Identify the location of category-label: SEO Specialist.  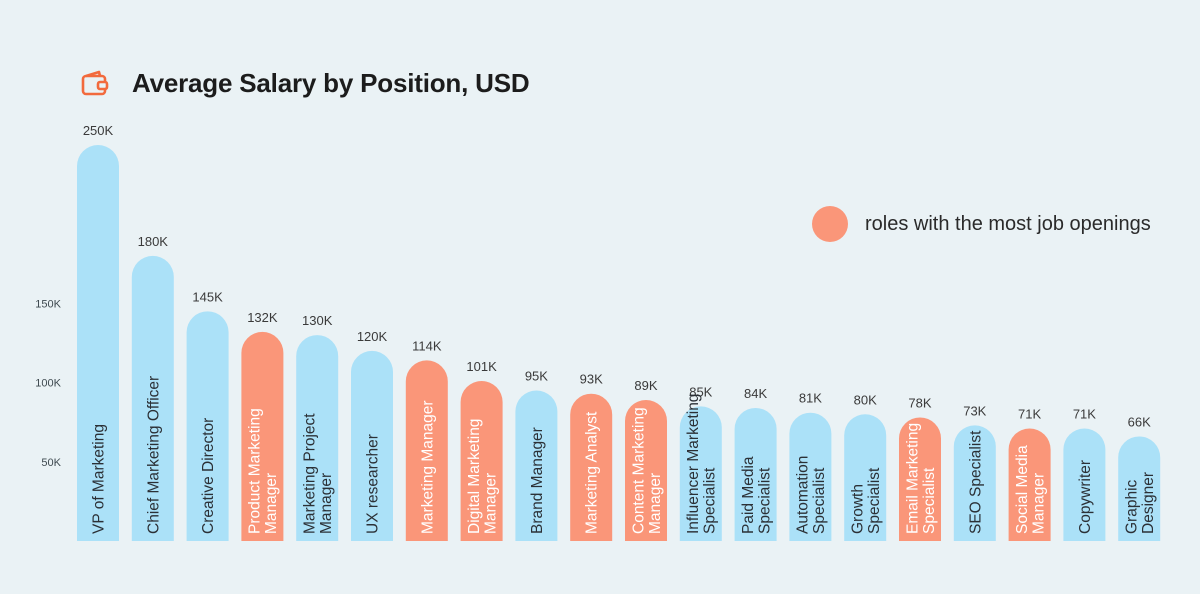
(975, 482).